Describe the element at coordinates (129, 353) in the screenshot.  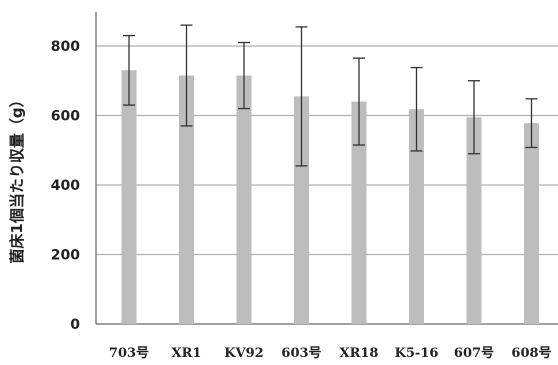
I see `x-category-label: 703号` at that location.